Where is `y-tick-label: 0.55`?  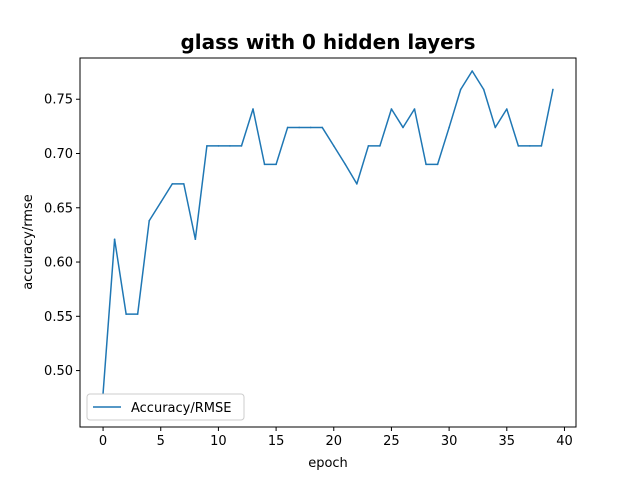 y-tick-label: 0.55 is located at coordinates (58, 317).